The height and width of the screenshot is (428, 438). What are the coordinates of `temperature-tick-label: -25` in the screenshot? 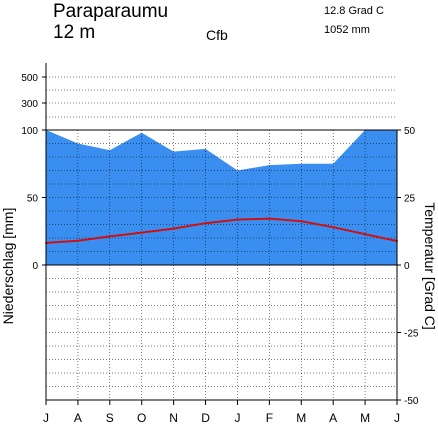 It's located at (411, 334).